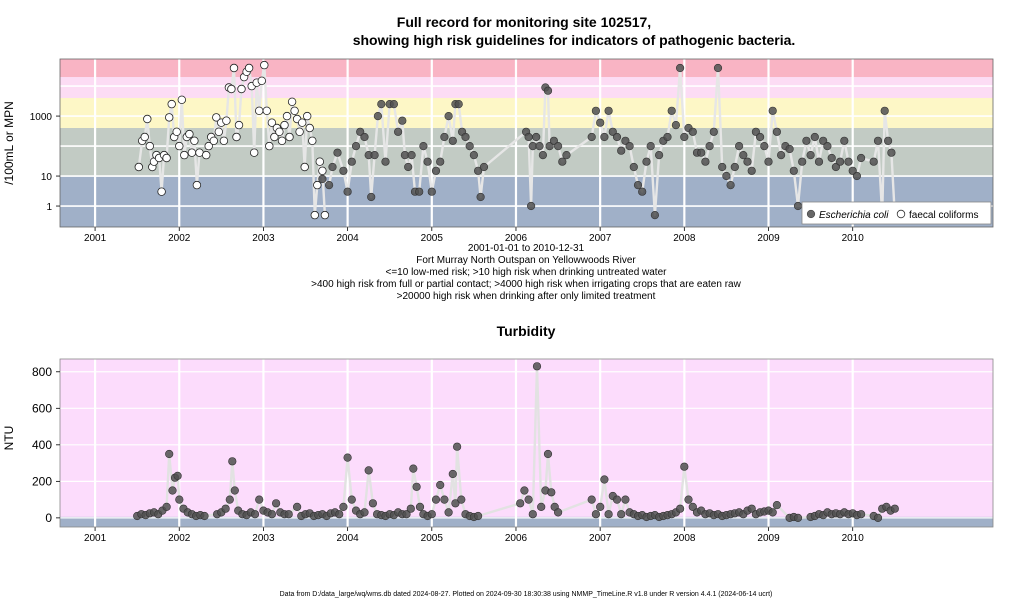 The height and width of the screenshot is (600, 1024). Describe the element at coordinates (600, 538) in the screenshot. I see `x-tick-label-bottom-6: 2007` at that location.